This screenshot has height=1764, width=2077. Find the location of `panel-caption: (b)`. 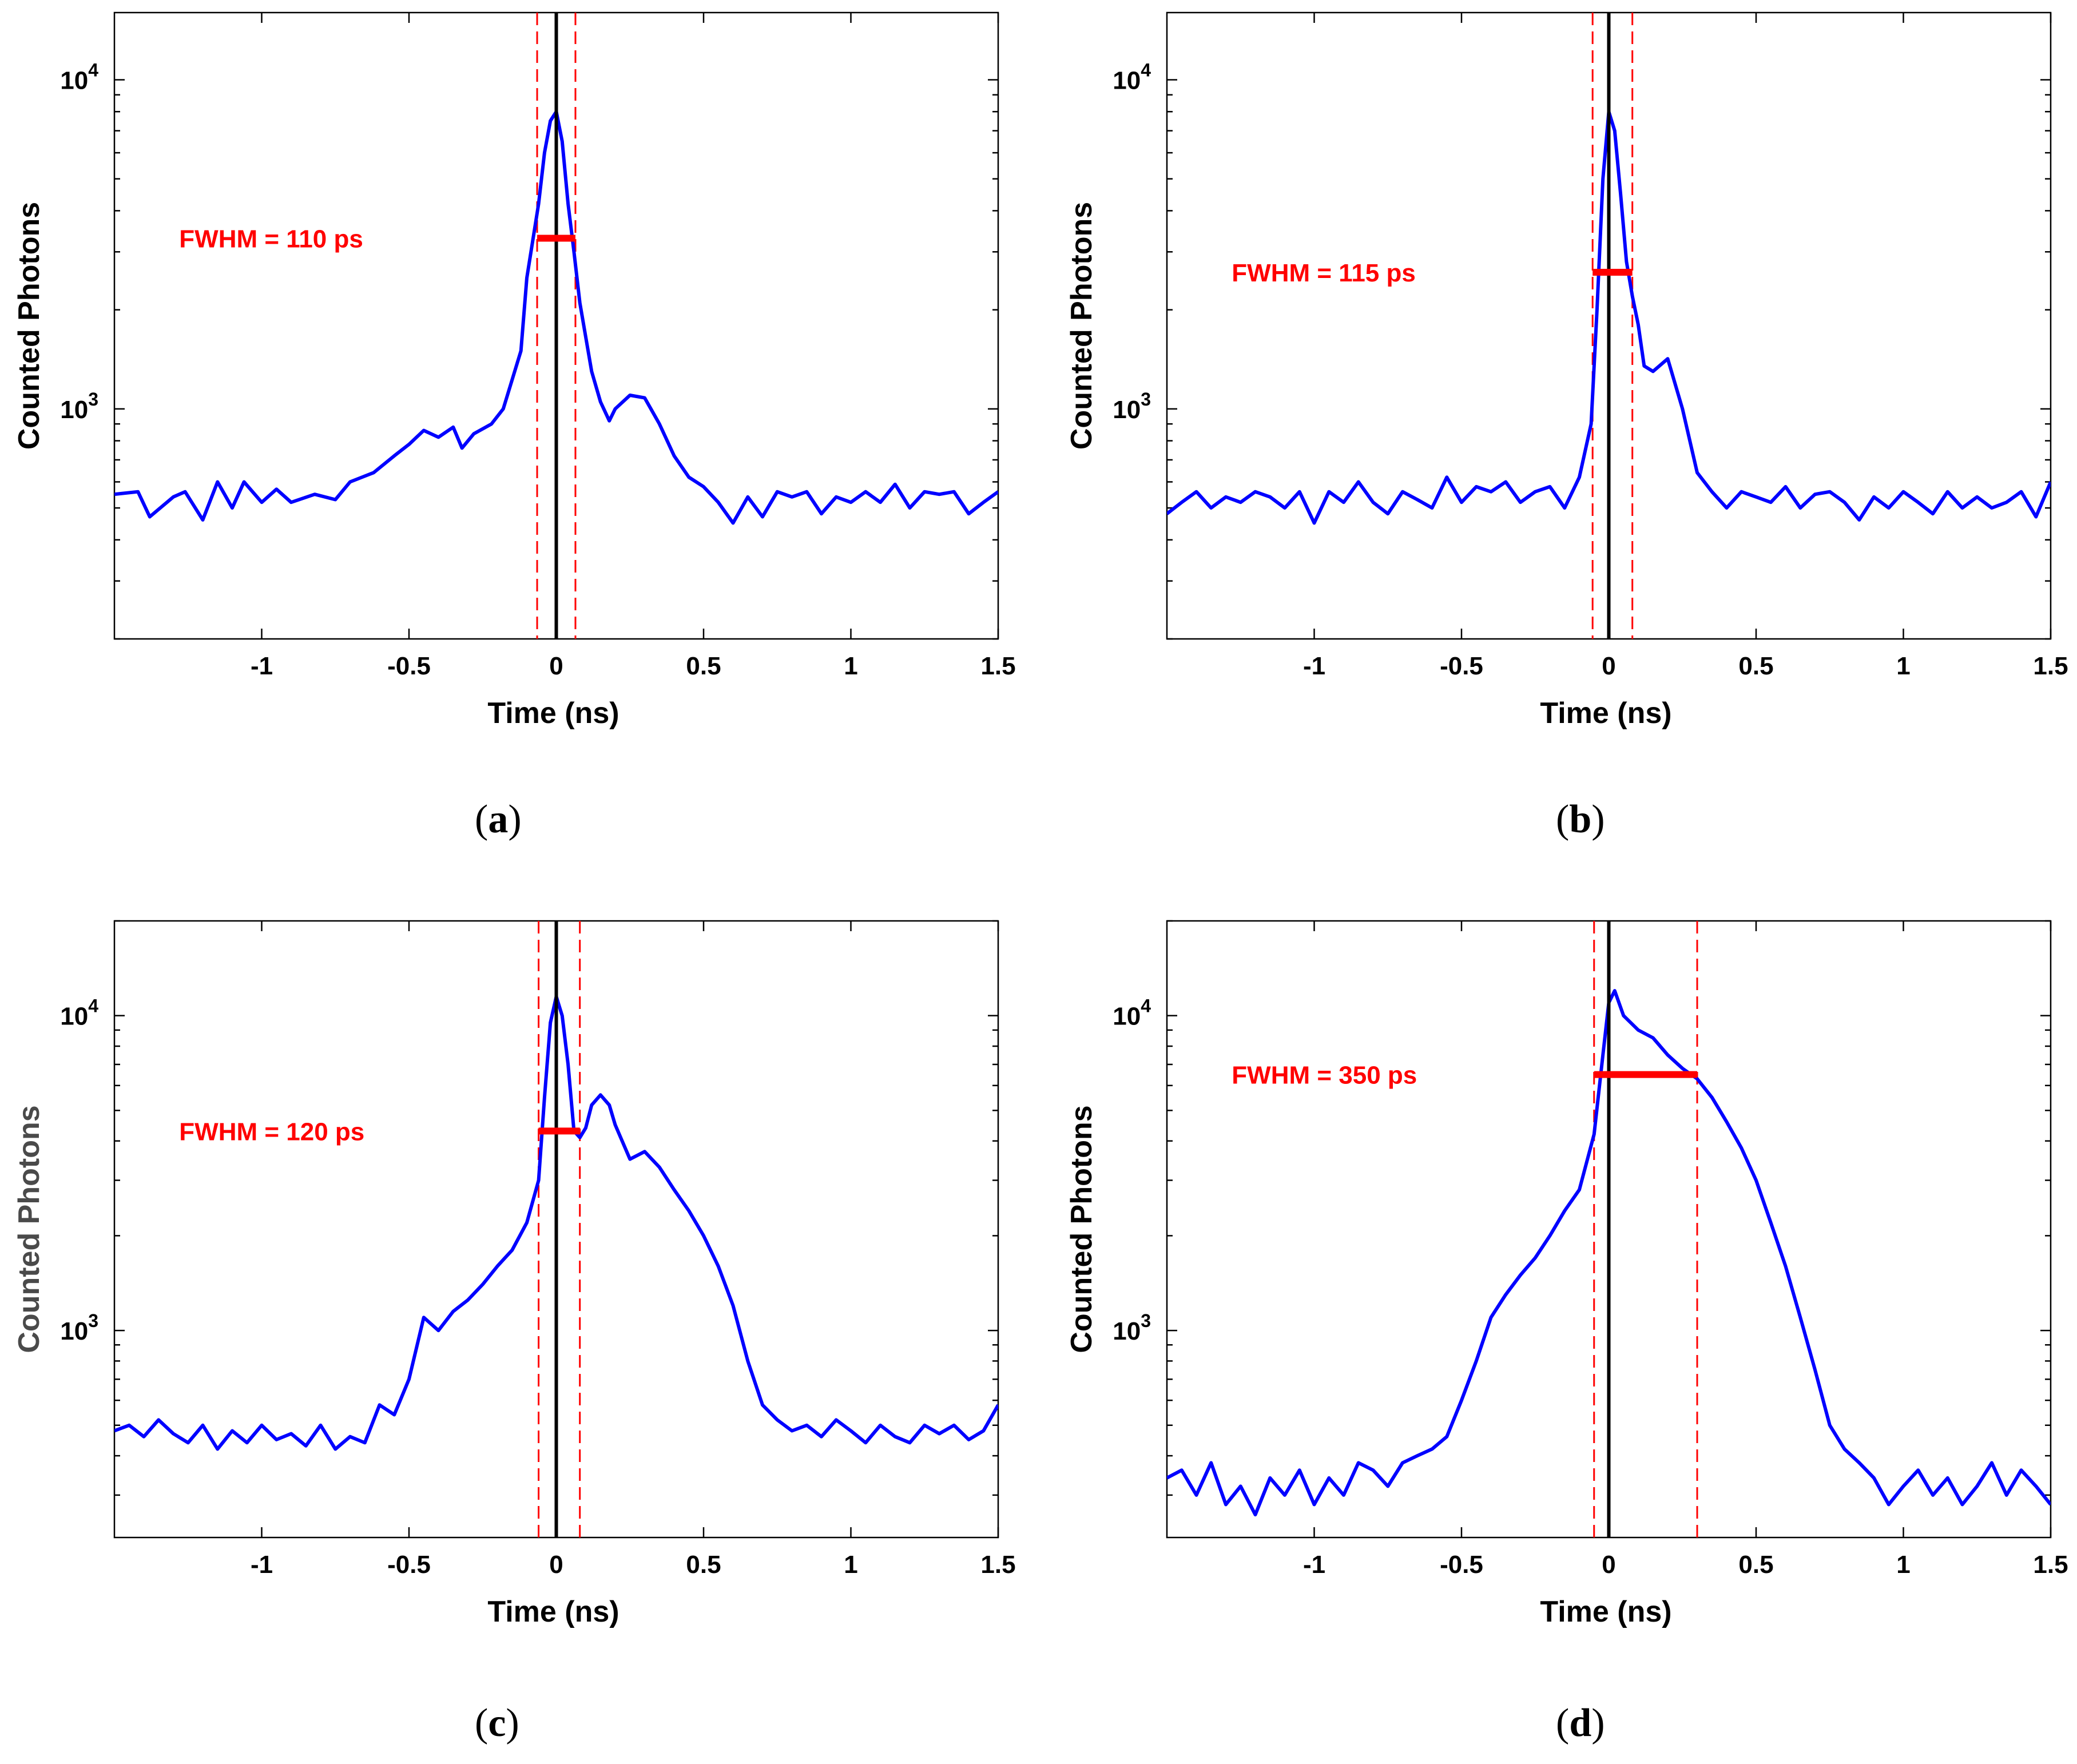

panel-caption: (b) is located at coordinates (1580, 819).